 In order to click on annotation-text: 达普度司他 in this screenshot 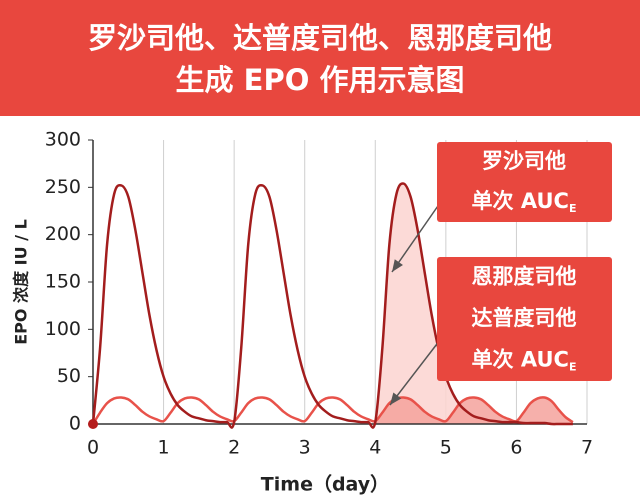, I will do `click(524, 318)`.